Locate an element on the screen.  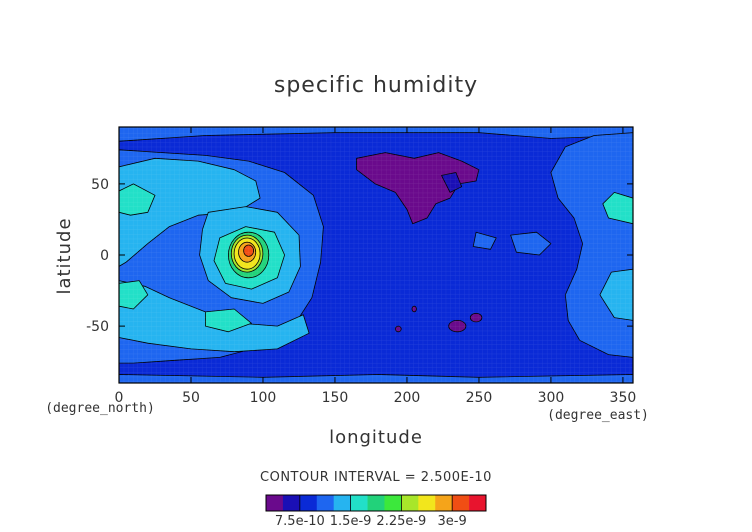
y-unit-label: (degree_north) is located at coordinates (100, 408).